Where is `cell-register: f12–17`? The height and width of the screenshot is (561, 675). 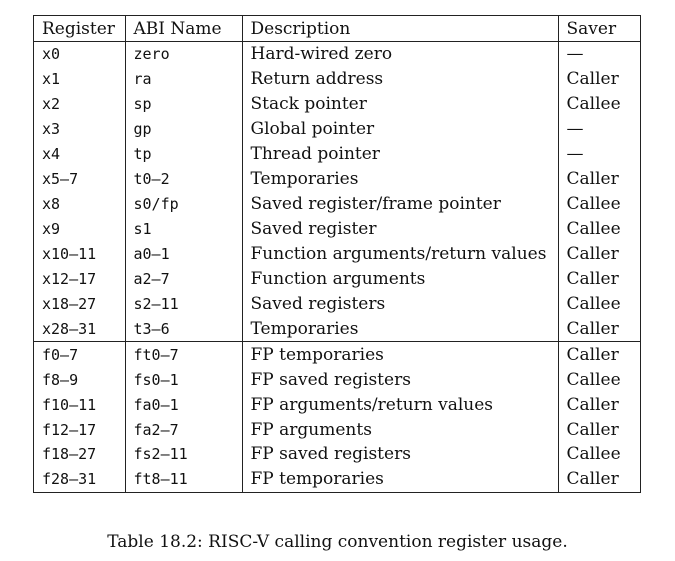 cell-register: f12–17 is located at coordinates (69, 429).